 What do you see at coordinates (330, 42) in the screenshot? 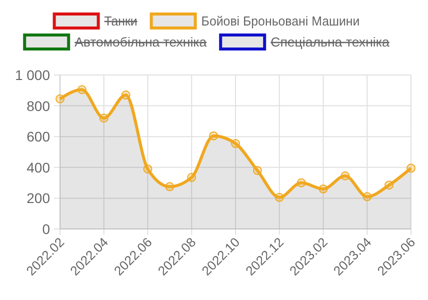
I see `legend-label: Спеціальна техніка` at bounding box center [330, 42].